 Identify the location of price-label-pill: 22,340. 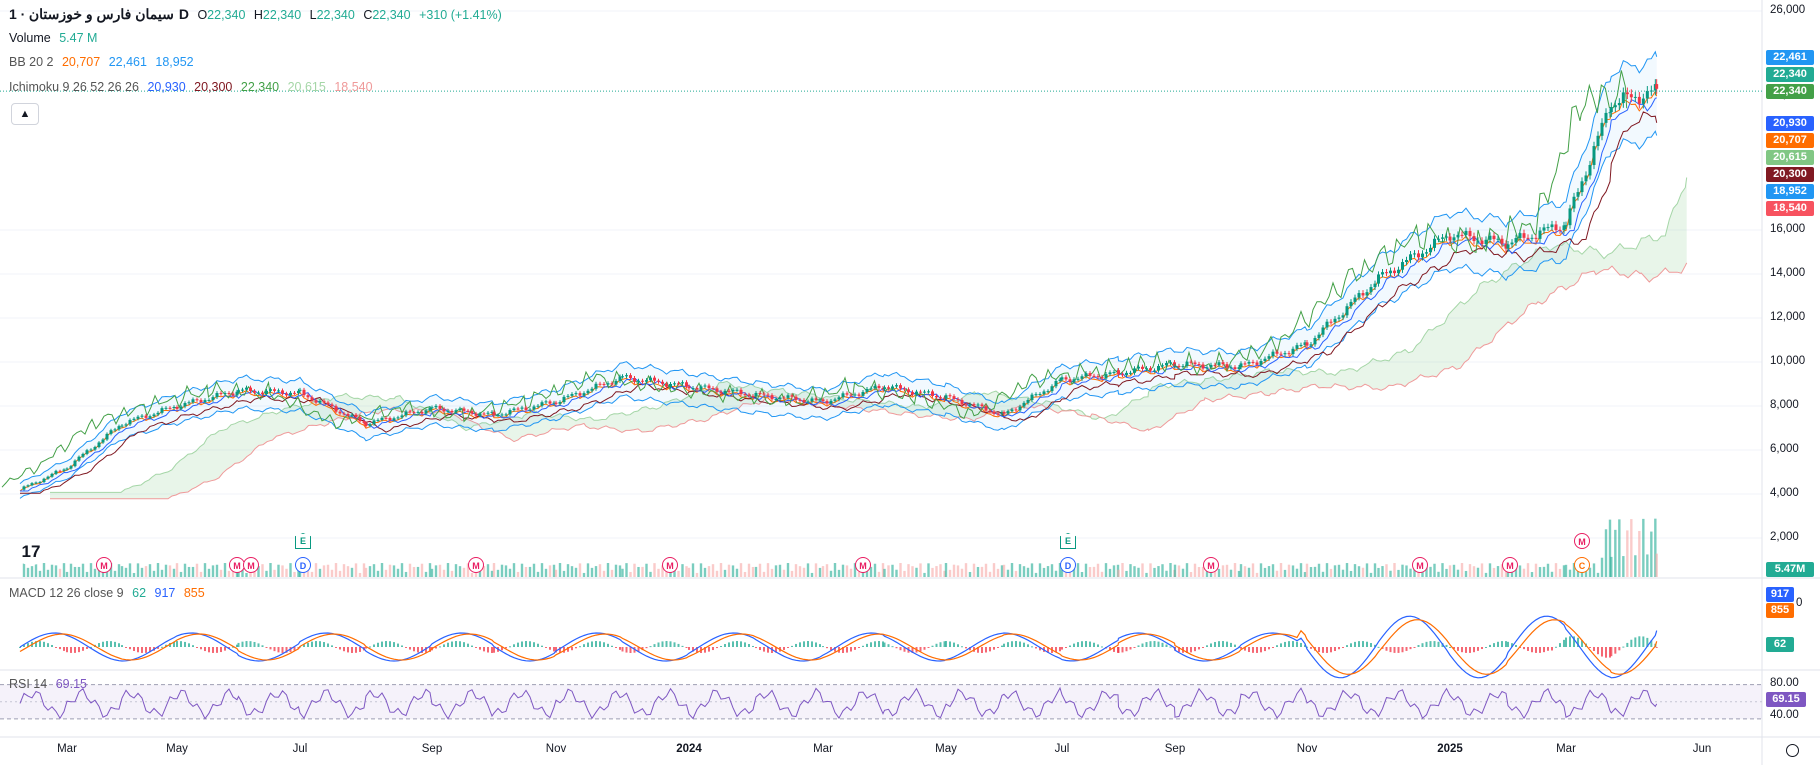
(1790, 91).